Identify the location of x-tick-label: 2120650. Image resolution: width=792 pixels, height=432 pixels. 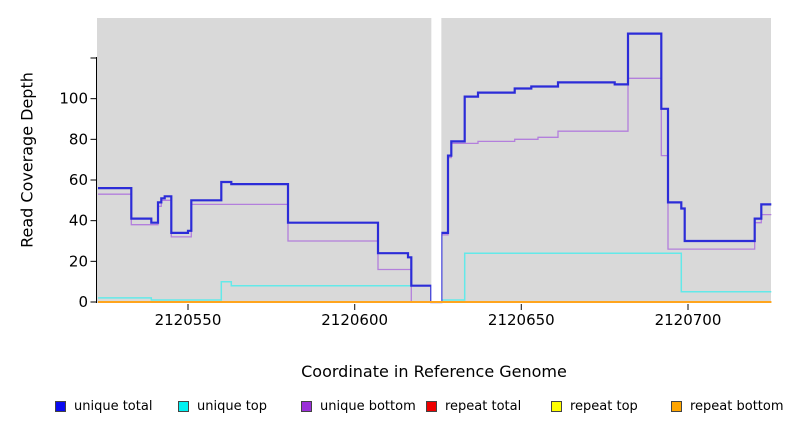
(521, 320).